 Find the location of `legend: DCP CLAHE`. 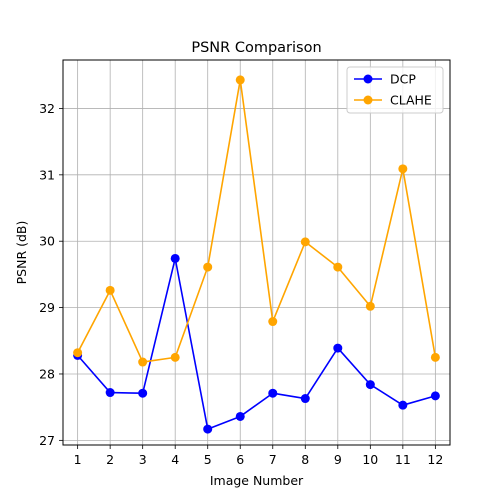

legend: DCP CLAHE is located at coordinates (395, 90).